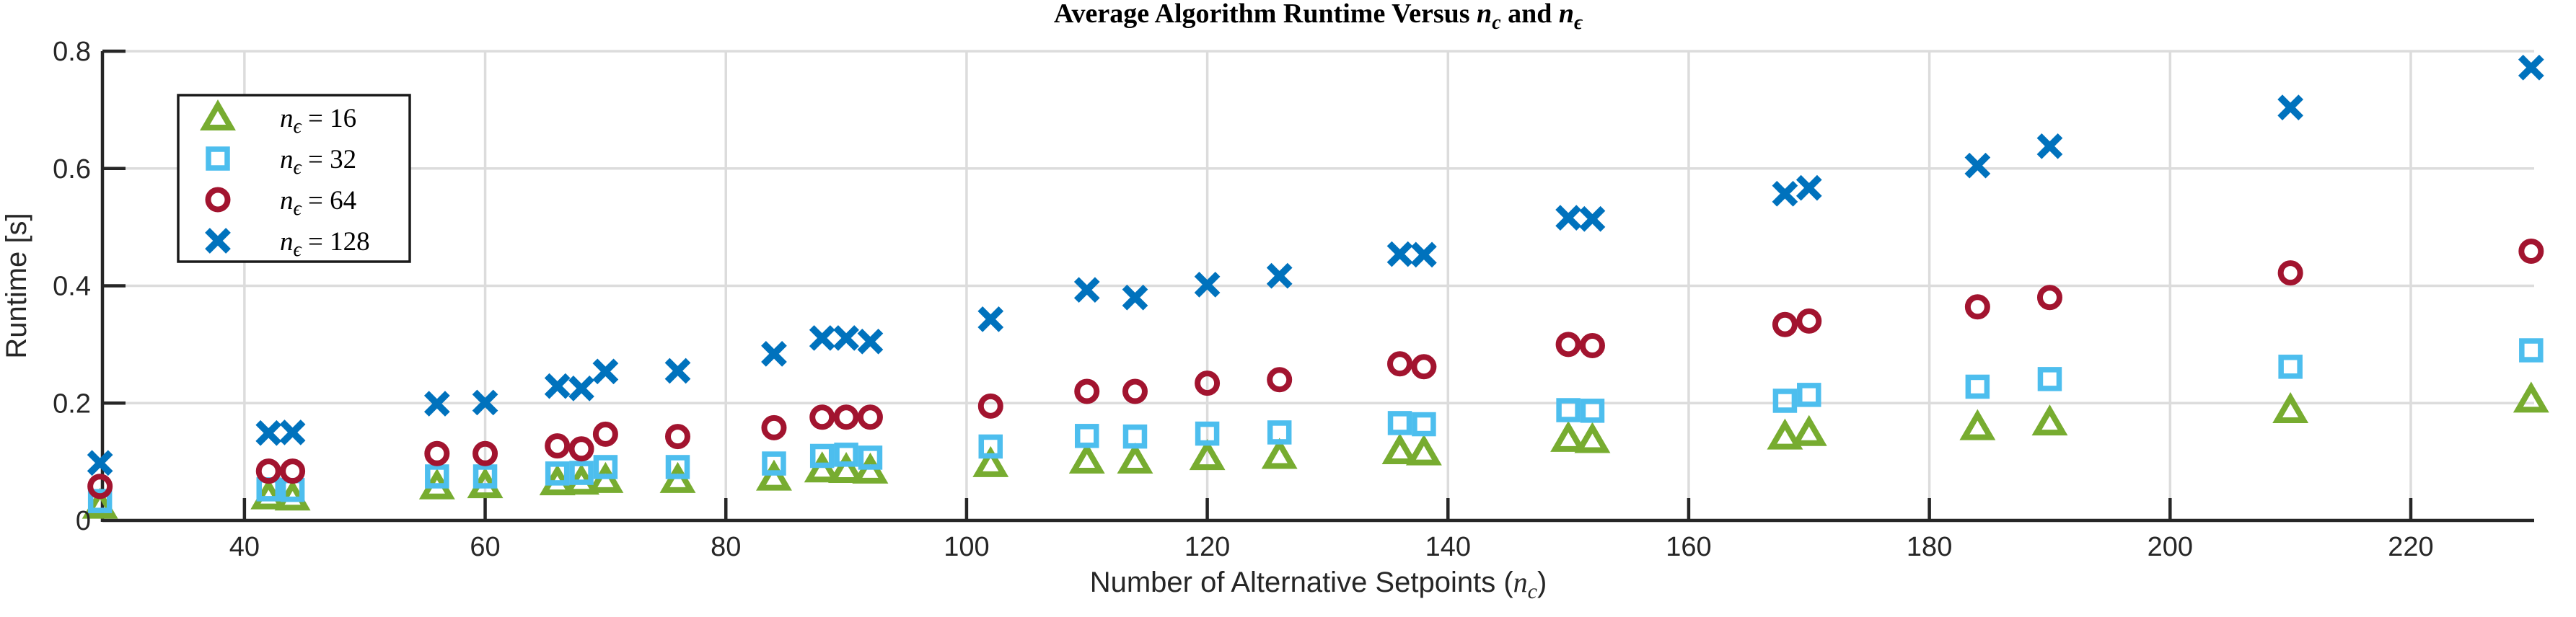 The width and height of the screenshot is (2576, 617). I want to click on legend-entry: nϵ = 64, so click(280, 203).